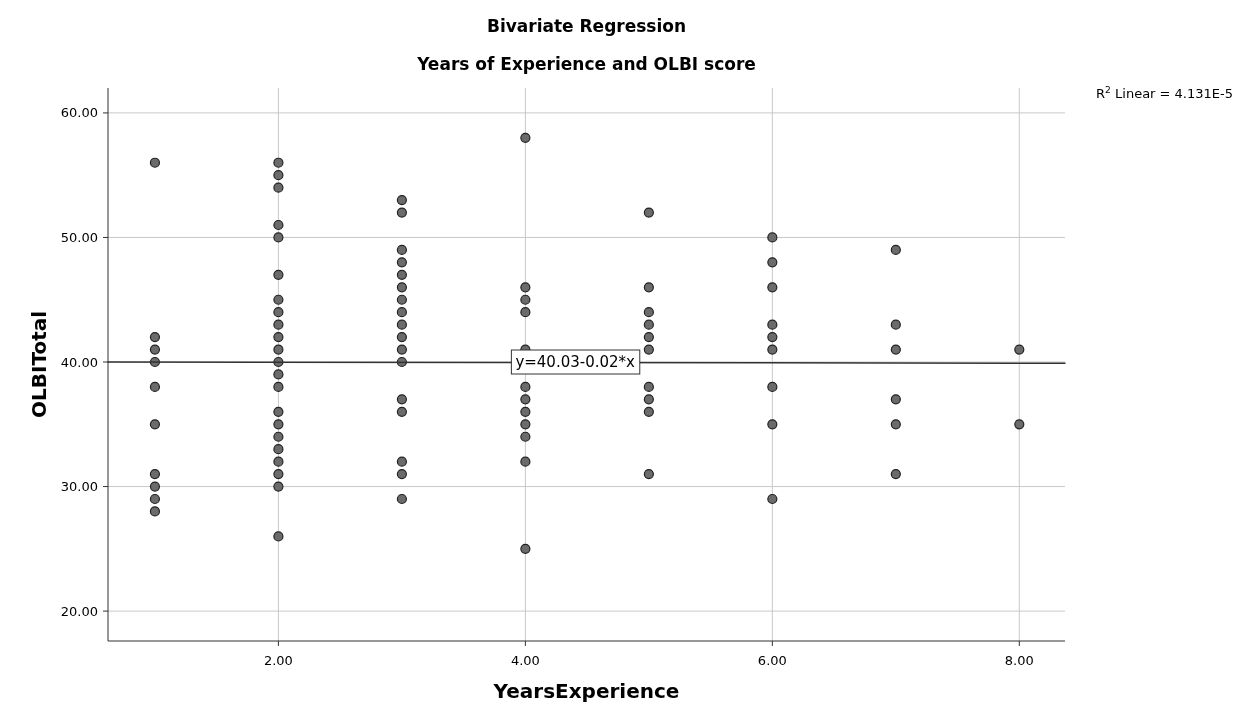 This screenshot has width=1239, height=713. What do you see at coordinates (79, 611) in the screenshot?
I see `y-tick-label: 20.00` at bounding box center [79, 611].